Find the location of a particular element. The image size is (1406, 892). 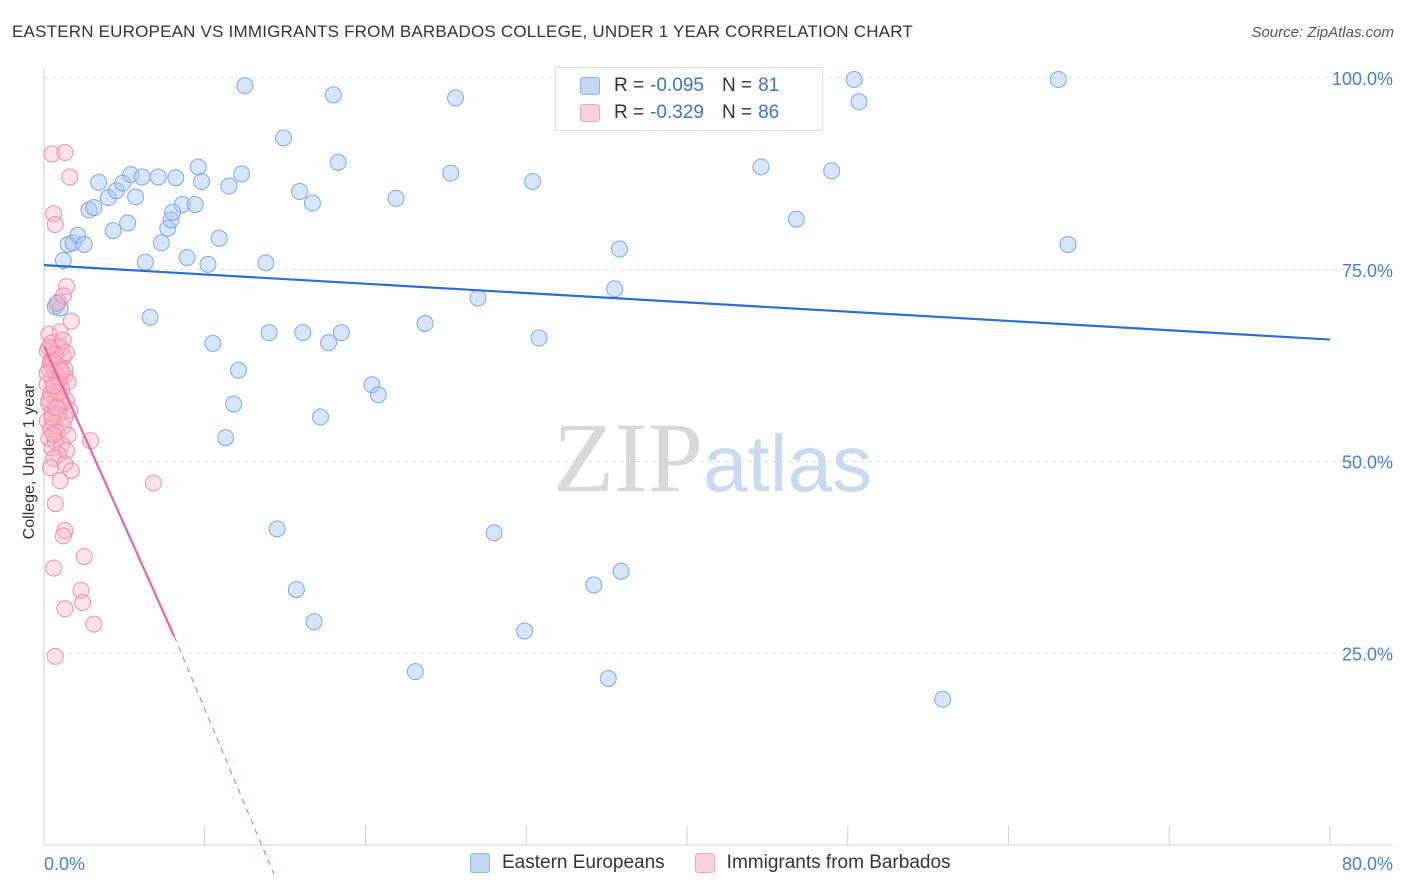

legend-n-value: 86 is located at coordinates (769, 112).